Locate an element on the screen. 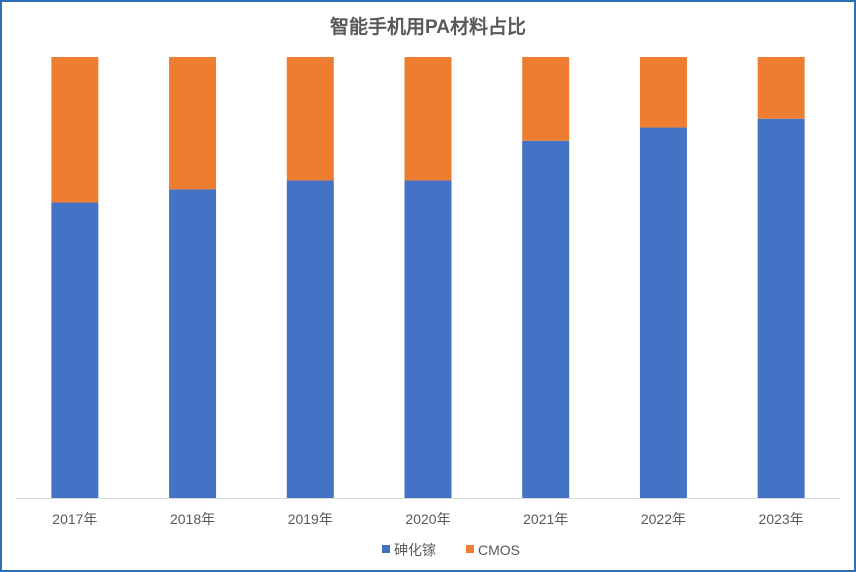  bar-gaas-2018 is located at coordinates (193, 344).